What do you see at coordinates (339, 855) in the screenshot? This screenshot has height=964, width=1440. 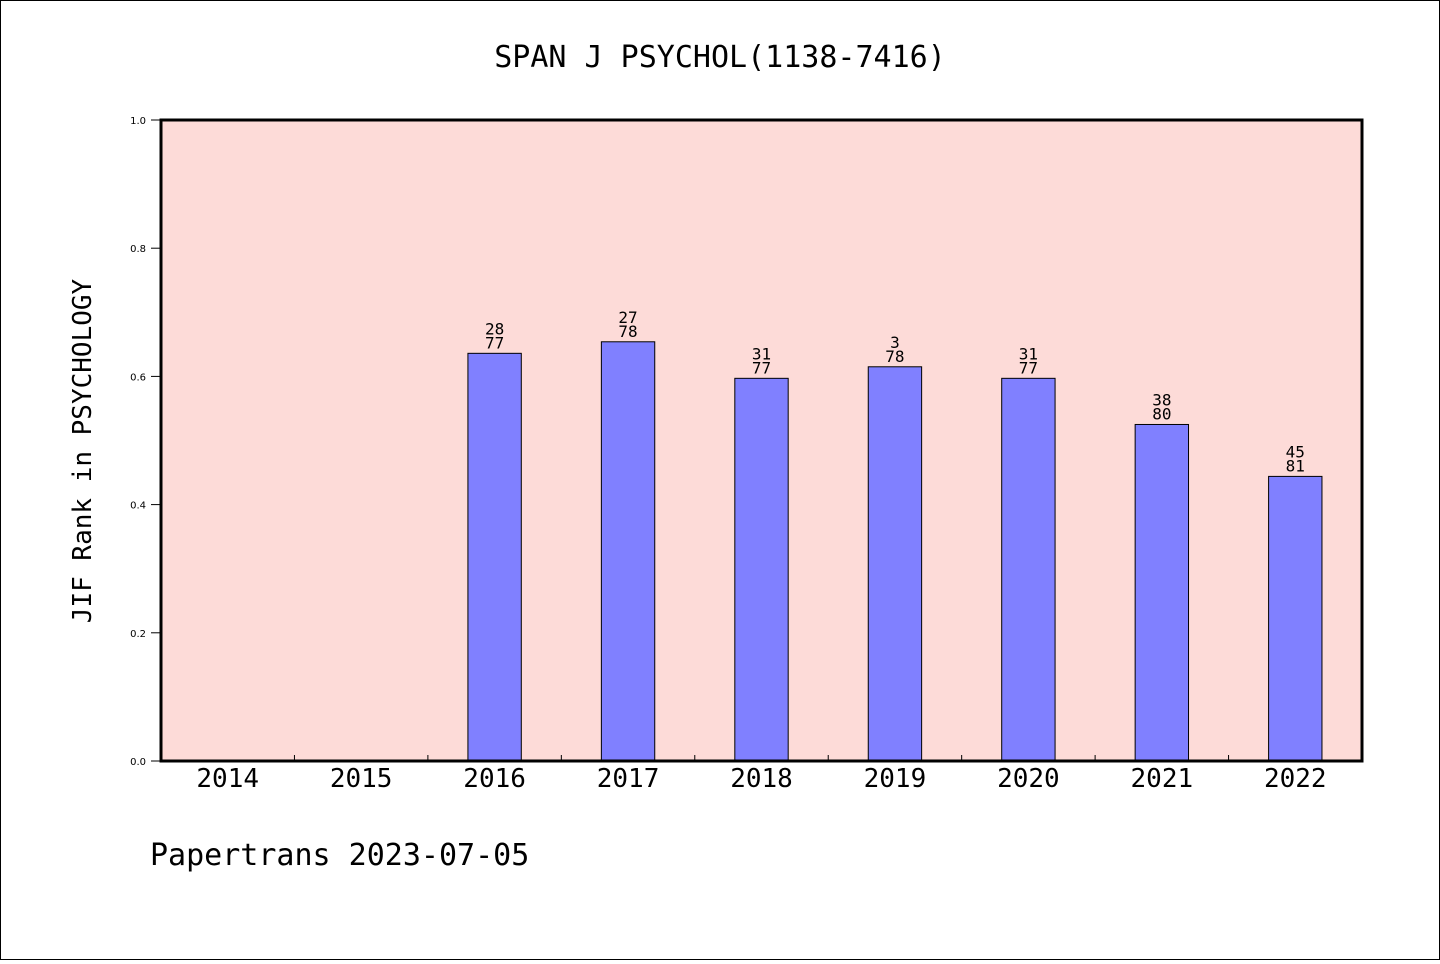 I see `footer-credit: Papertrans 2023-07-05` at bounding box center [339, 855].